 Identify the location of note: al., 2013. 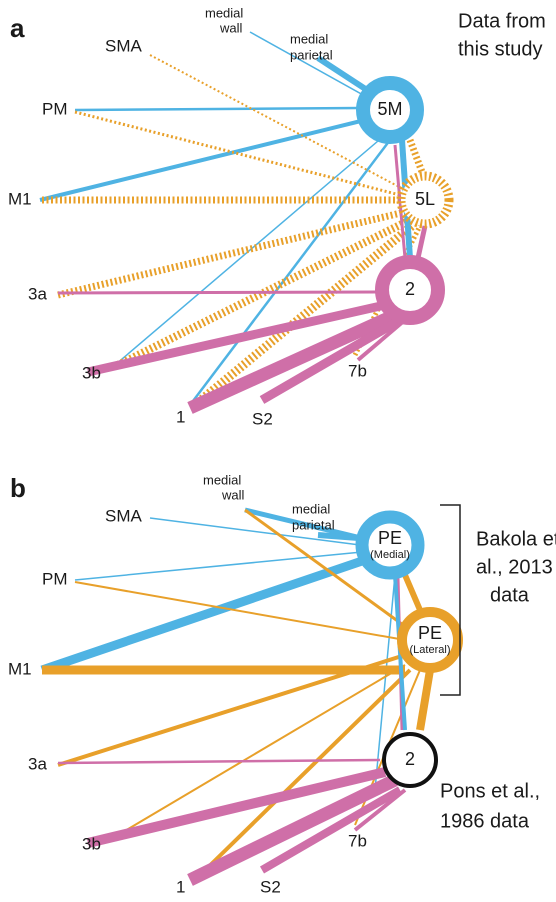
(514, 567).